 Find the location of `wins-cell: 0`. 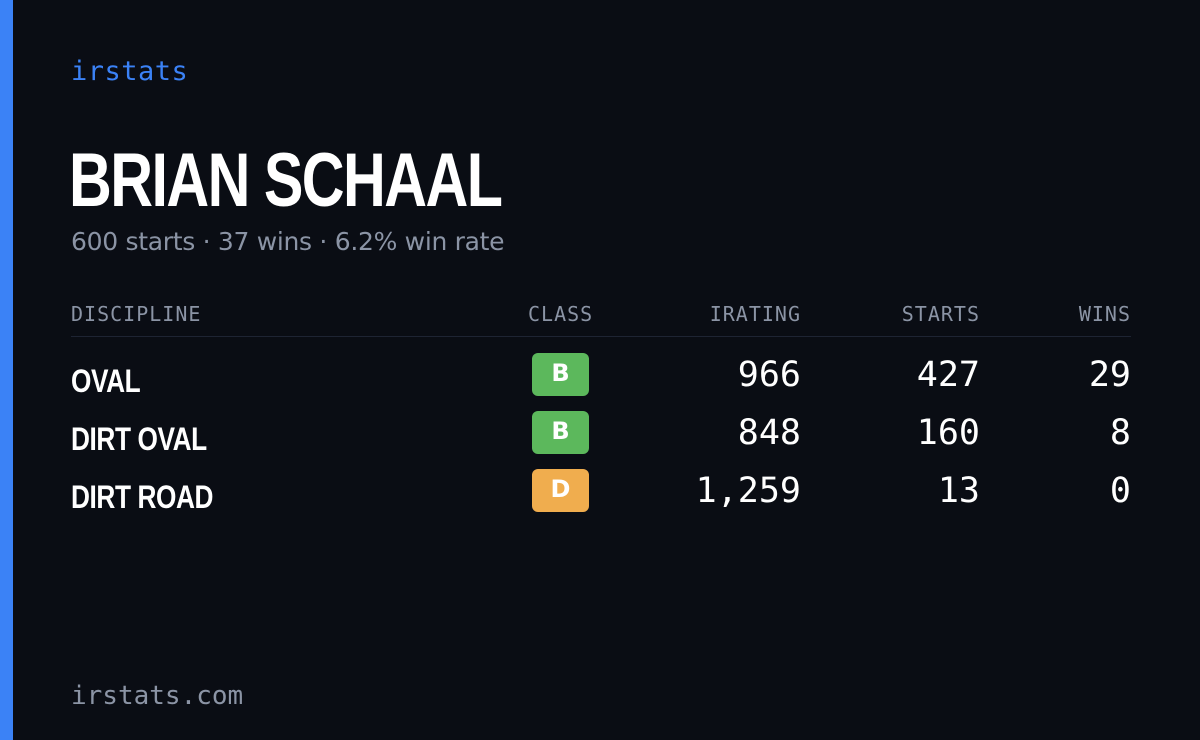

wins-cell: 0 is located at coordinates (1120, 491).